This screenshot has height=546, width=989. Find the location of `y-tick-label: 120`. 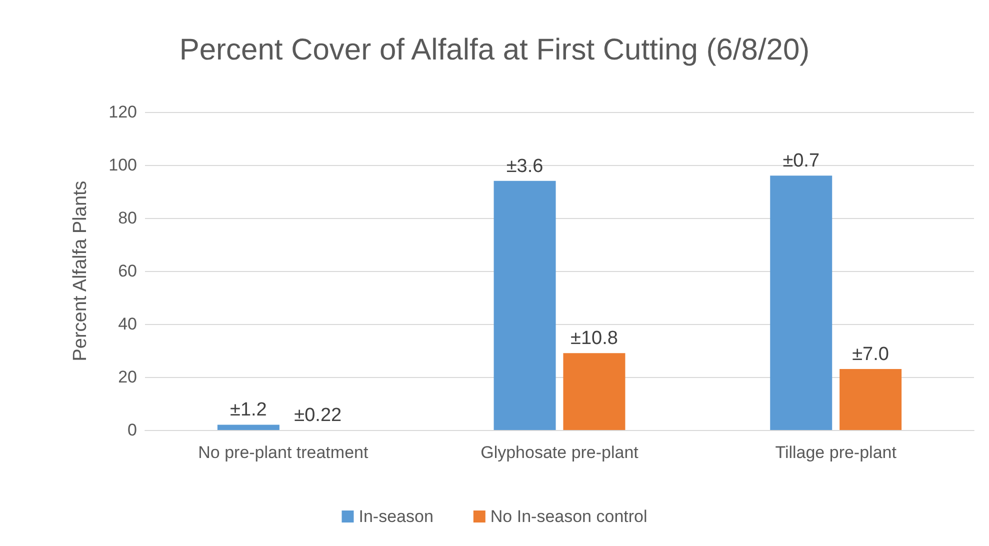

y-tick-label: 120 is located at coordinates (122, 112).